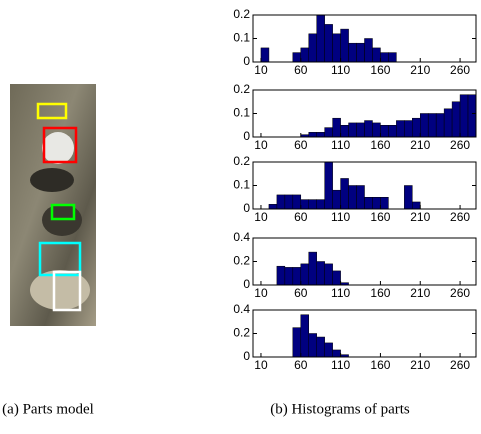 Image resolution: width=481 pixels, height=434 pixels. Describe the element at coordinates (48, 409) in the screenshot. I see `caption: (a) Parts model` at that location.